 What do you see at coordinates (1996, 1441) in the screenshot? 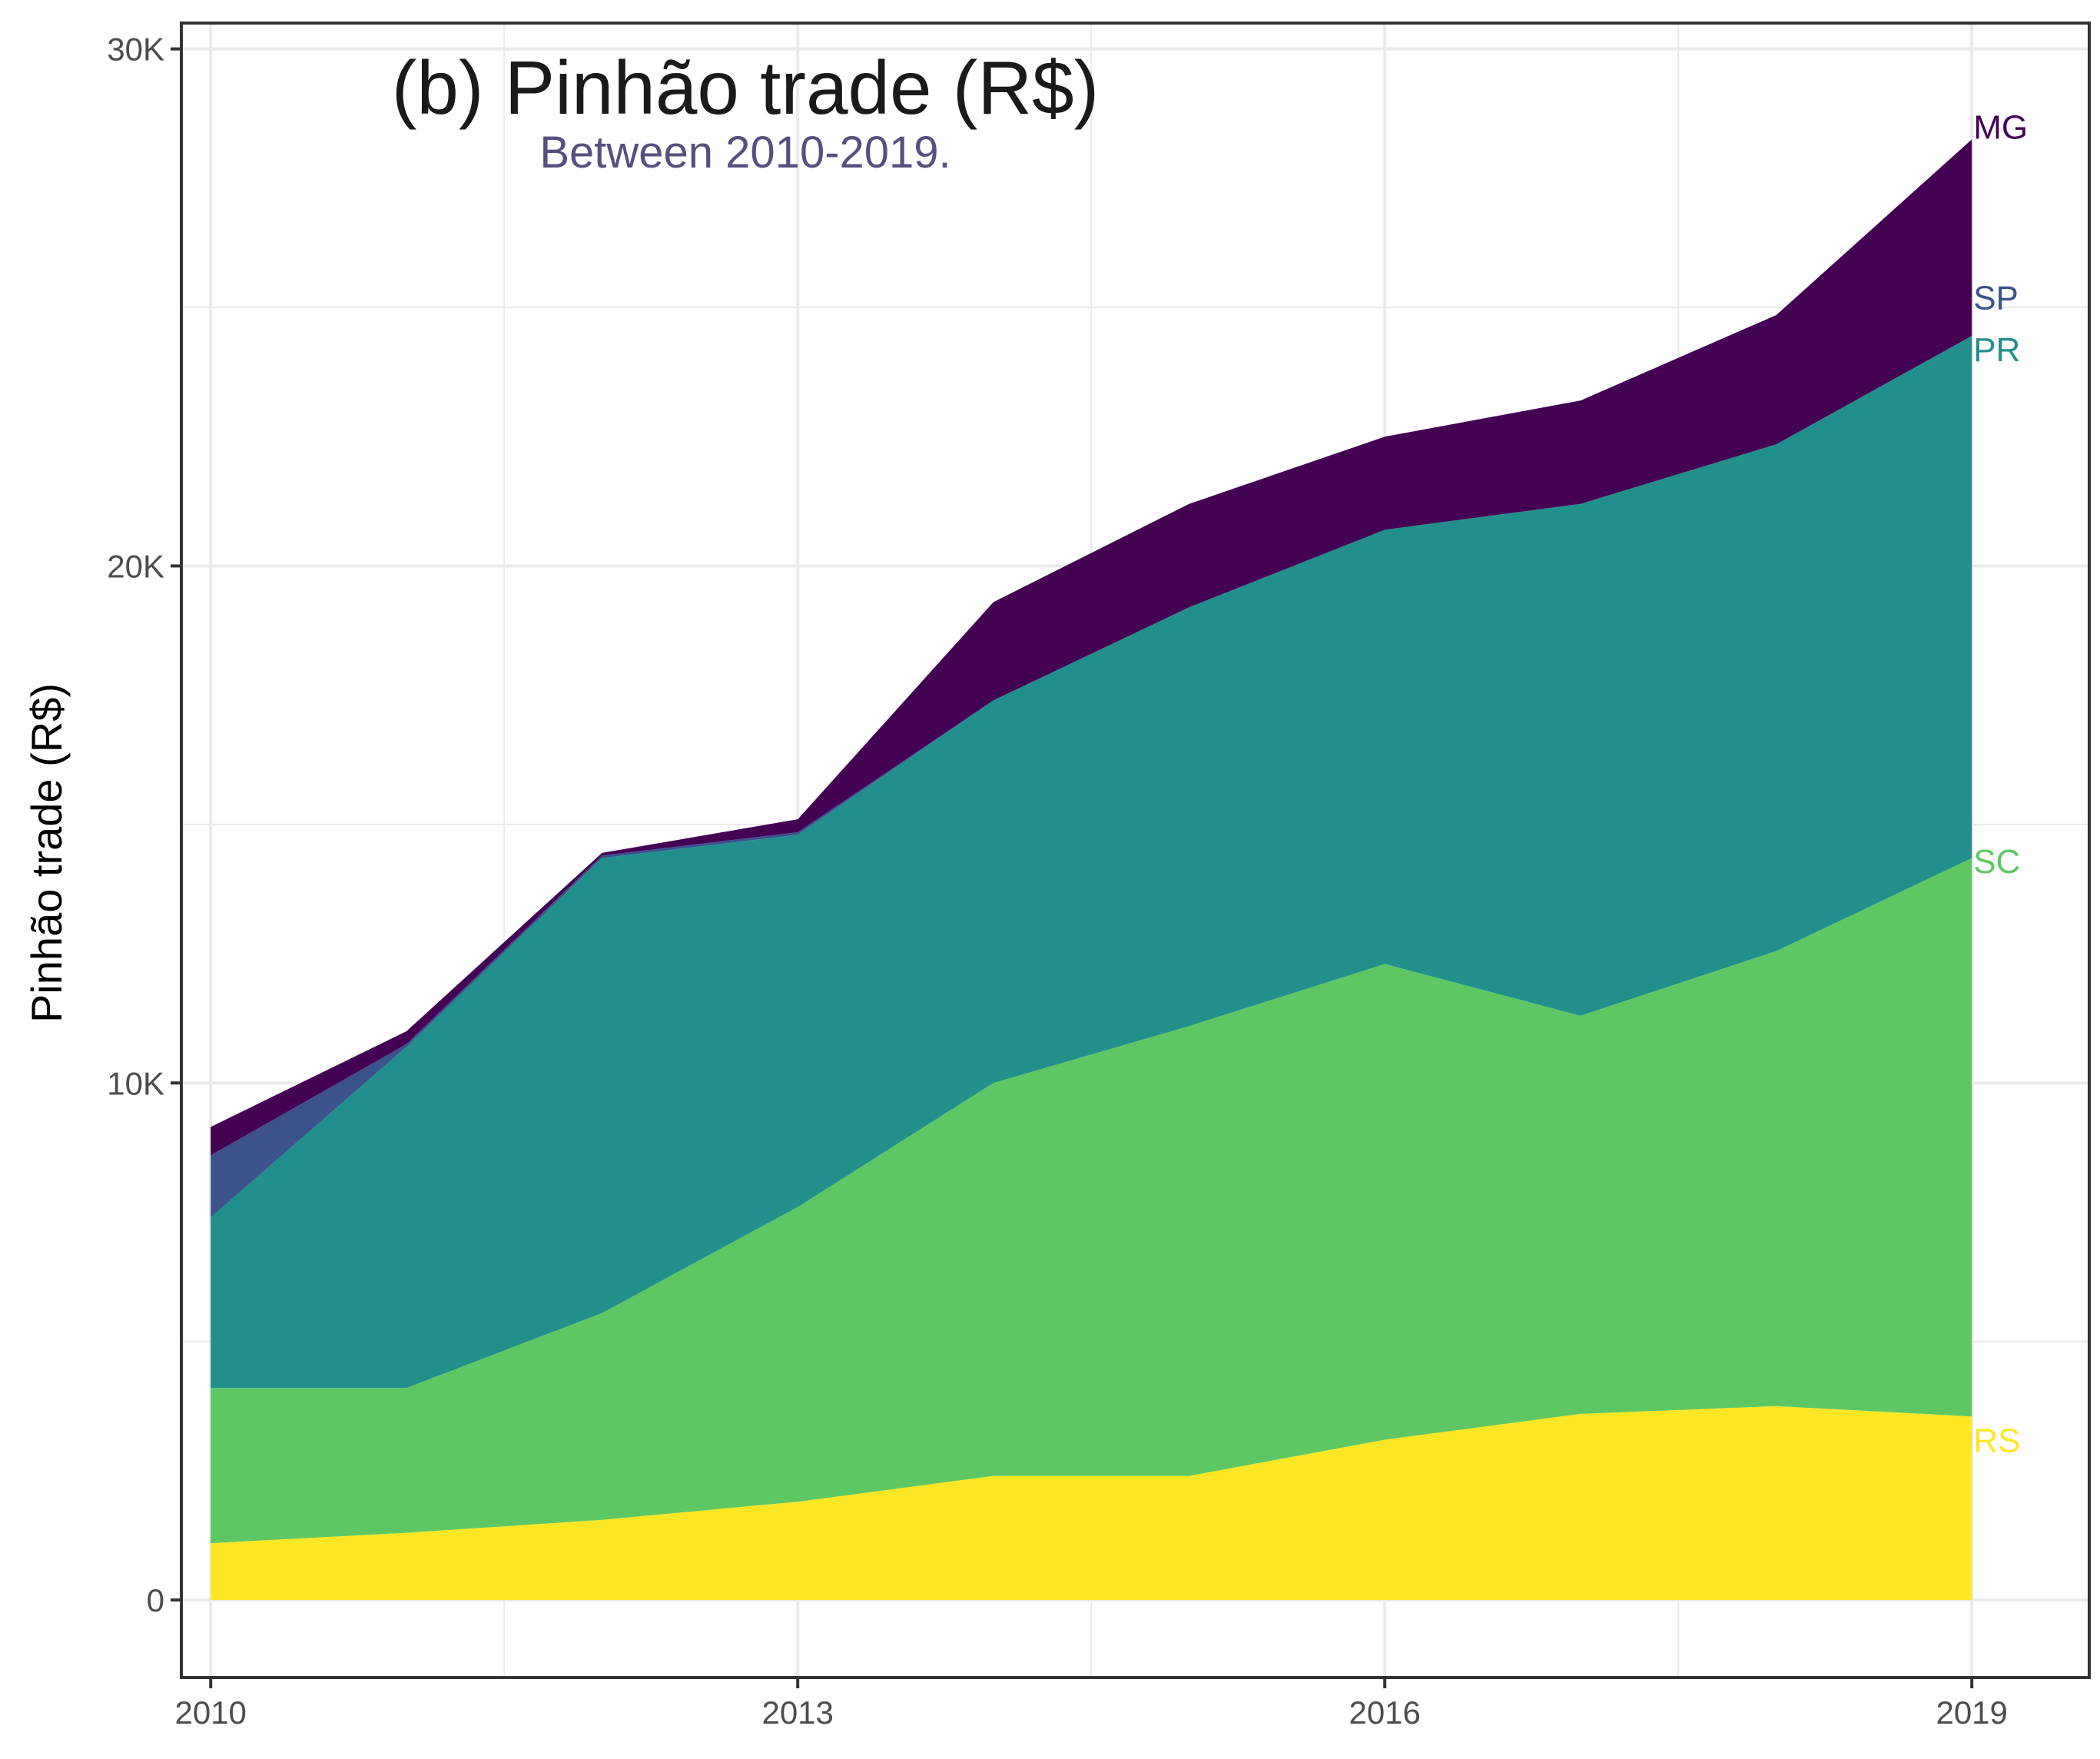
I see `series-label-rs: RS` at bounding box center [1996, 1441].